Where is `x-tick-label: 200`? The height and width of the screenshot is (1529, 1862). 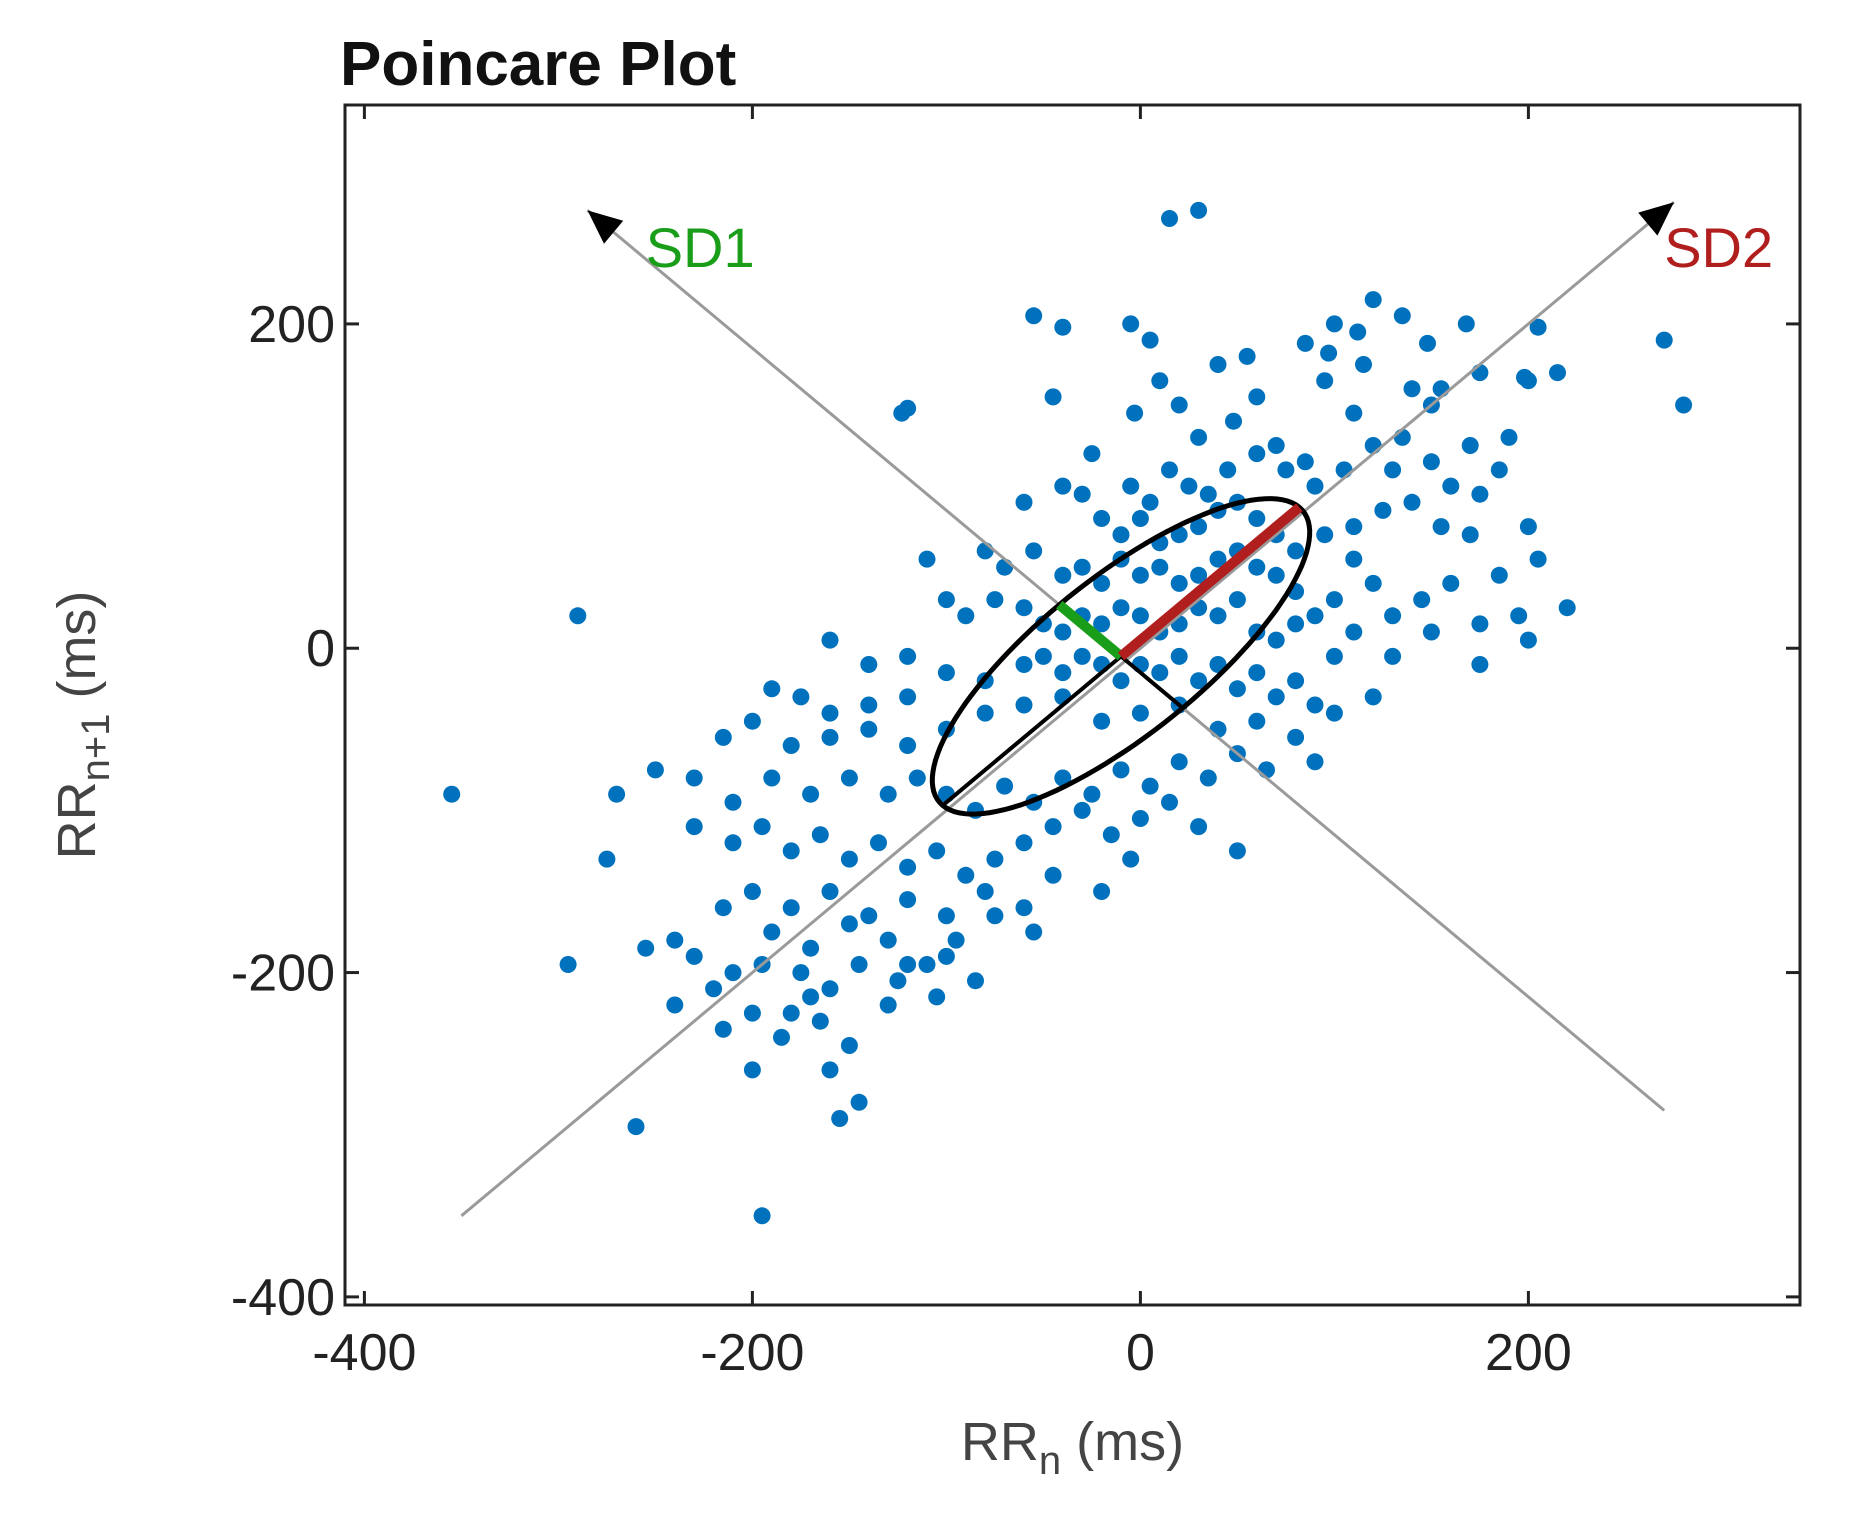 x-tick-label: 200 is located at coordinates (1528, 1353).